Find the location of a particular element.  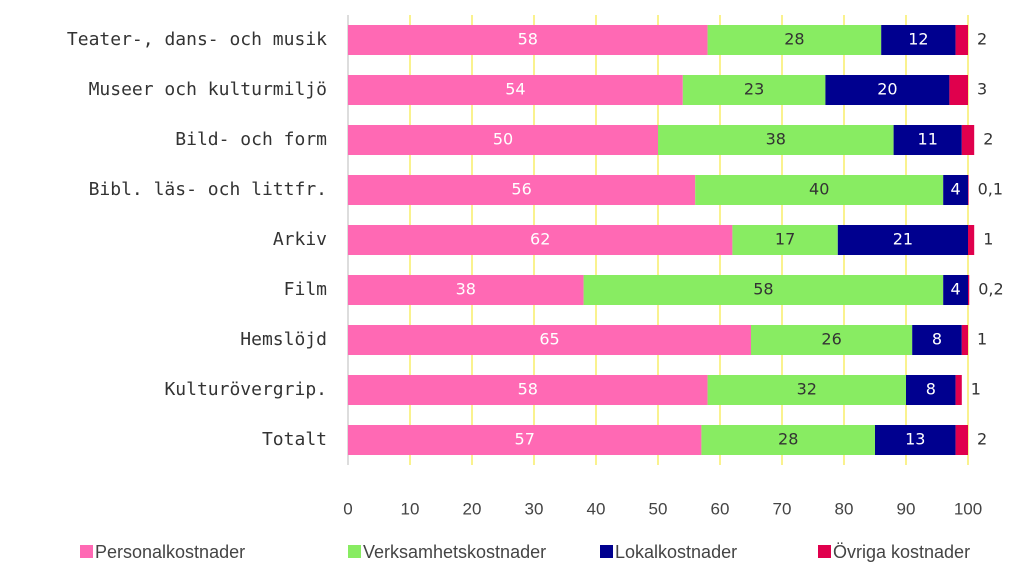

data-label: 12 is located at coordinates (918, 39).